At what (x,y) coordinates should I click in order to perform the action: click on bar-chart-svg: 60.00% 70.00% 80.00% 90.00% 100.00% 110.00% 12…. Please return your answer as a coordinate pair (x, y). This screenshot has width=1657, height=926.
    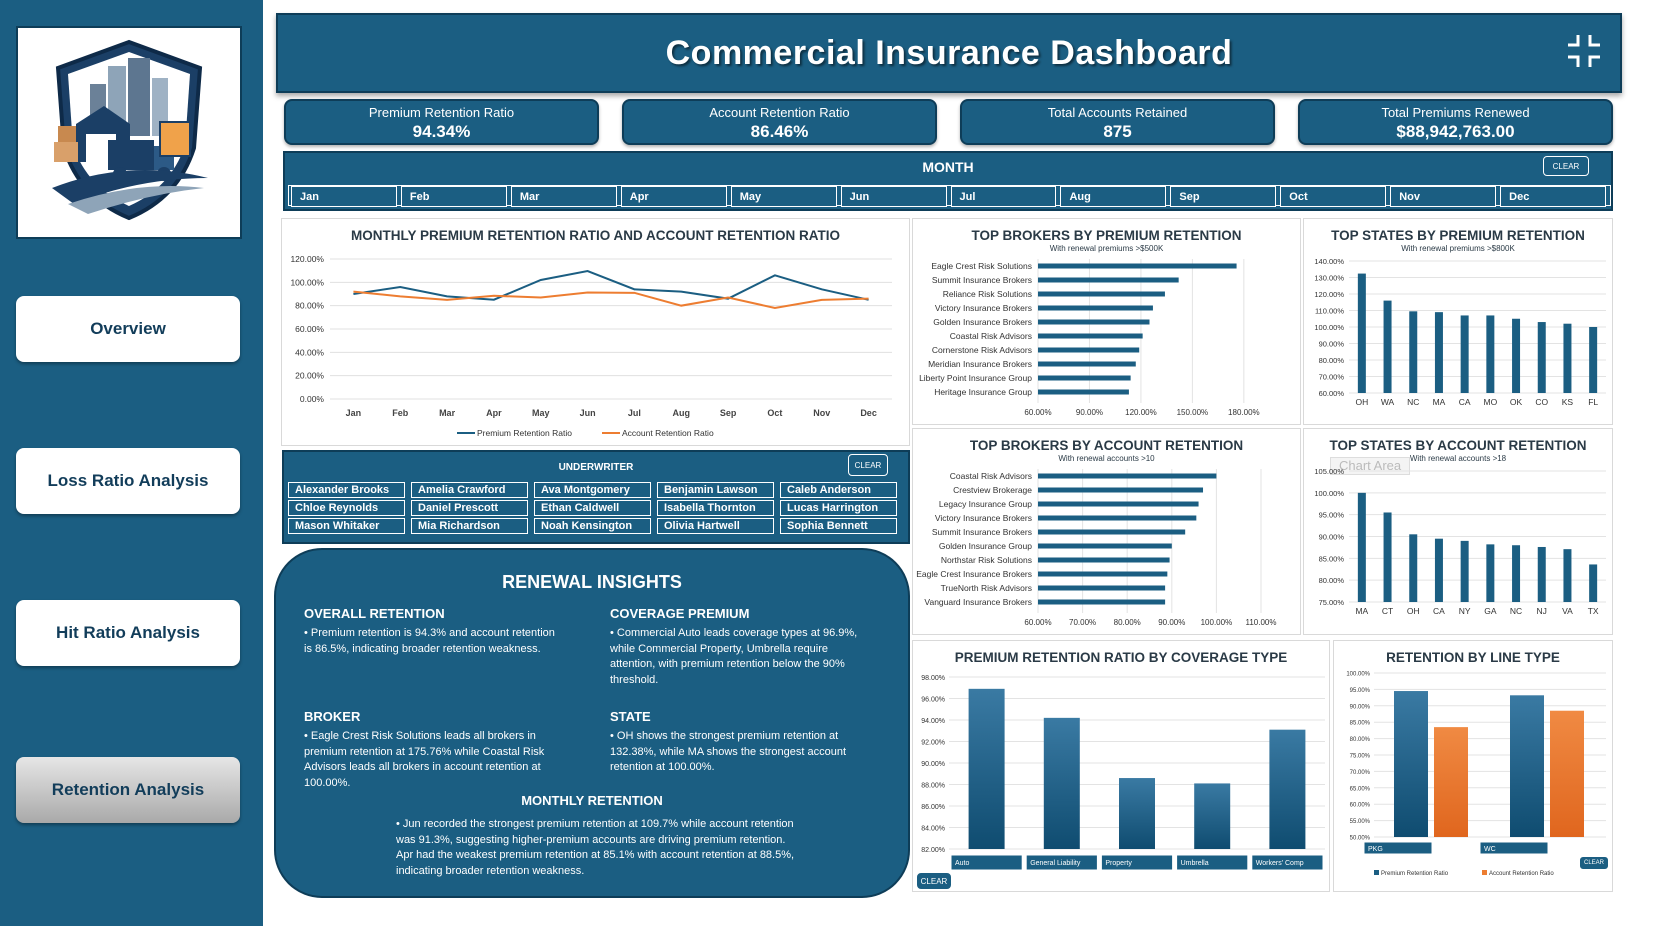
    Looking at the image, I should click on (1460, 332).